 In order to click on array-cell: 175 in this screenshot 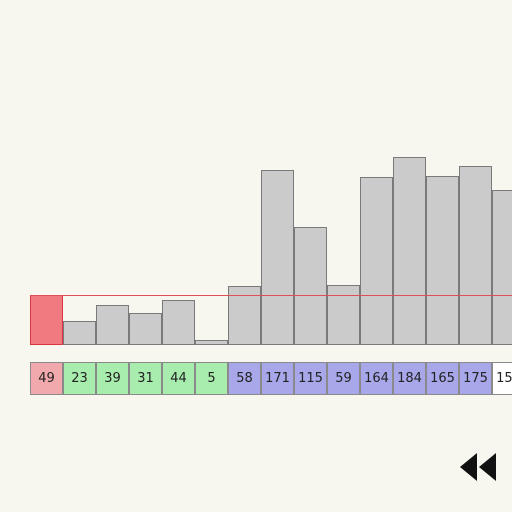, I will do `click(475, 378)`.